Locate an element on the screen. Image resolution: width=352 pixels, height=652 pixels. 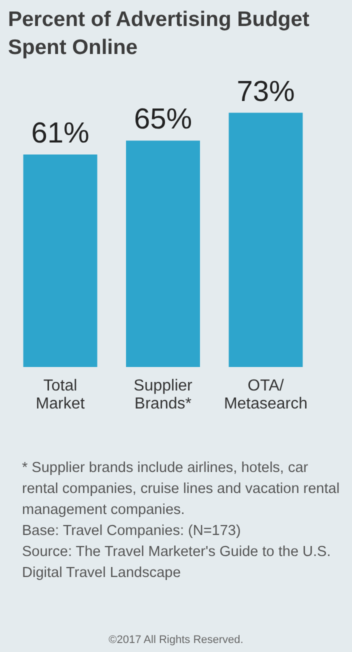
data-label: 65% is located at coordinates (163, 120).